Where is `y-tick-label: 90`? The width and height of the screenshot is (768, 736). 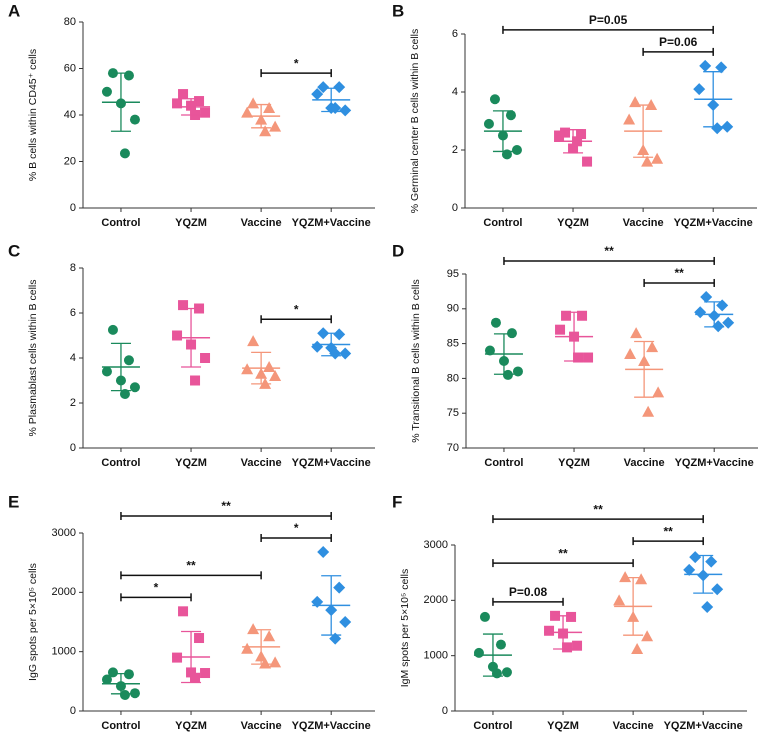 y-tick-label: 90 is located at coordinates (453, 309).